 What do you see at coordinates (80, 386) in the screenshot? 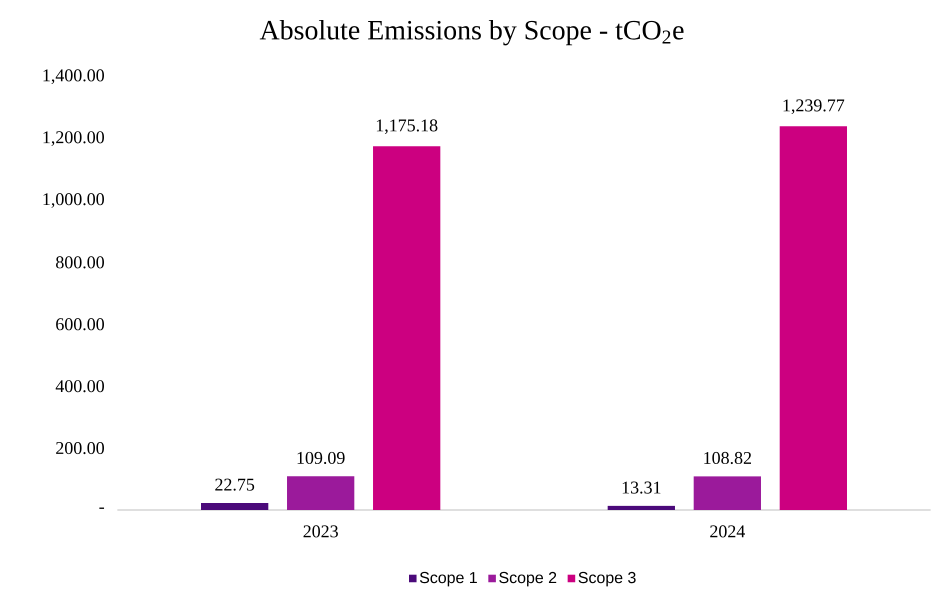
I see `y-tick-label: 400.00` at bounding box center [80, 386].